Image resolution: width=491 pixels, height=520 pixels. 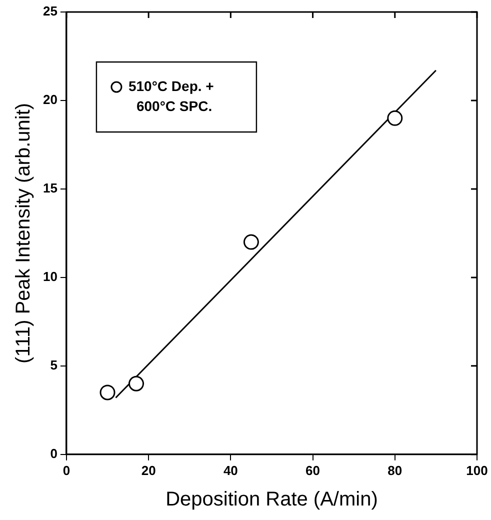 What do you see at coordinates (54, 453) in the screenshot?
I see `y-tick-label: 0` at bounding box center [54, 453].